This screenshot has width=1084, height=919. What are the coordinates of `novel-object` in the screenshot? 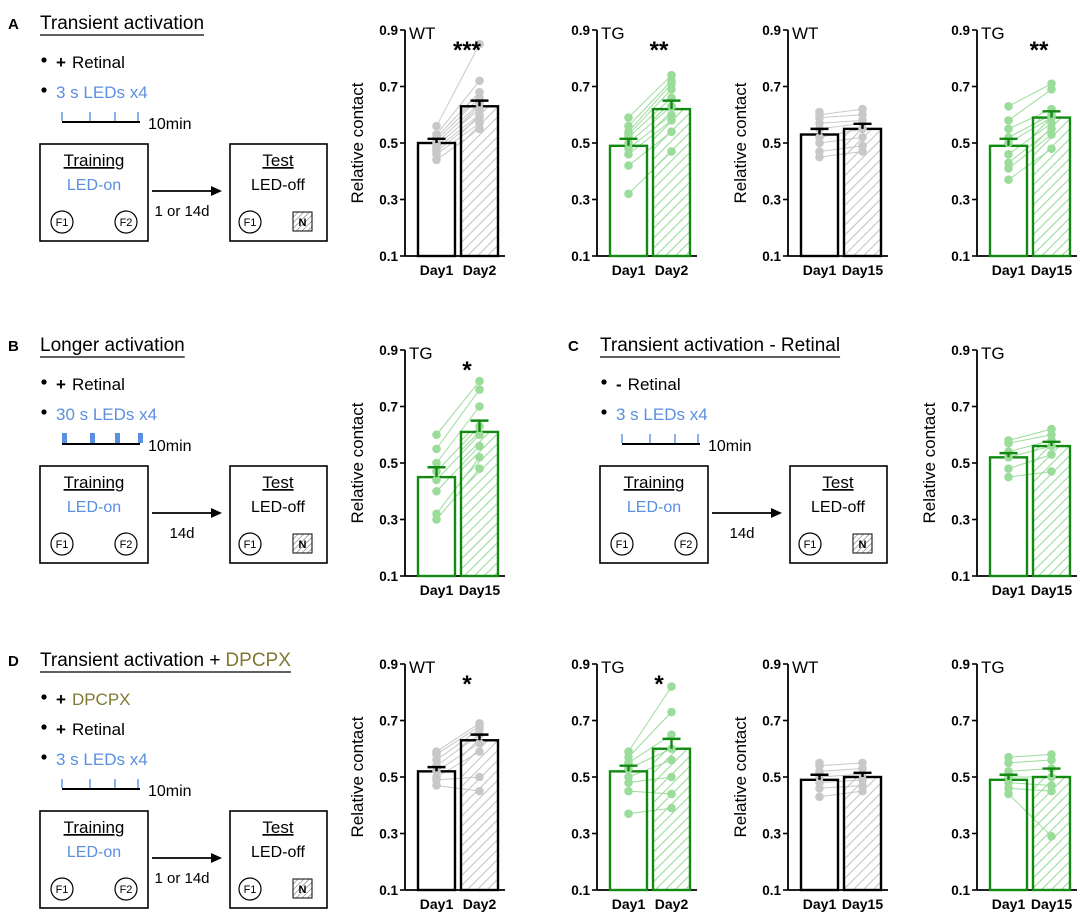 It's located at (302, 543).